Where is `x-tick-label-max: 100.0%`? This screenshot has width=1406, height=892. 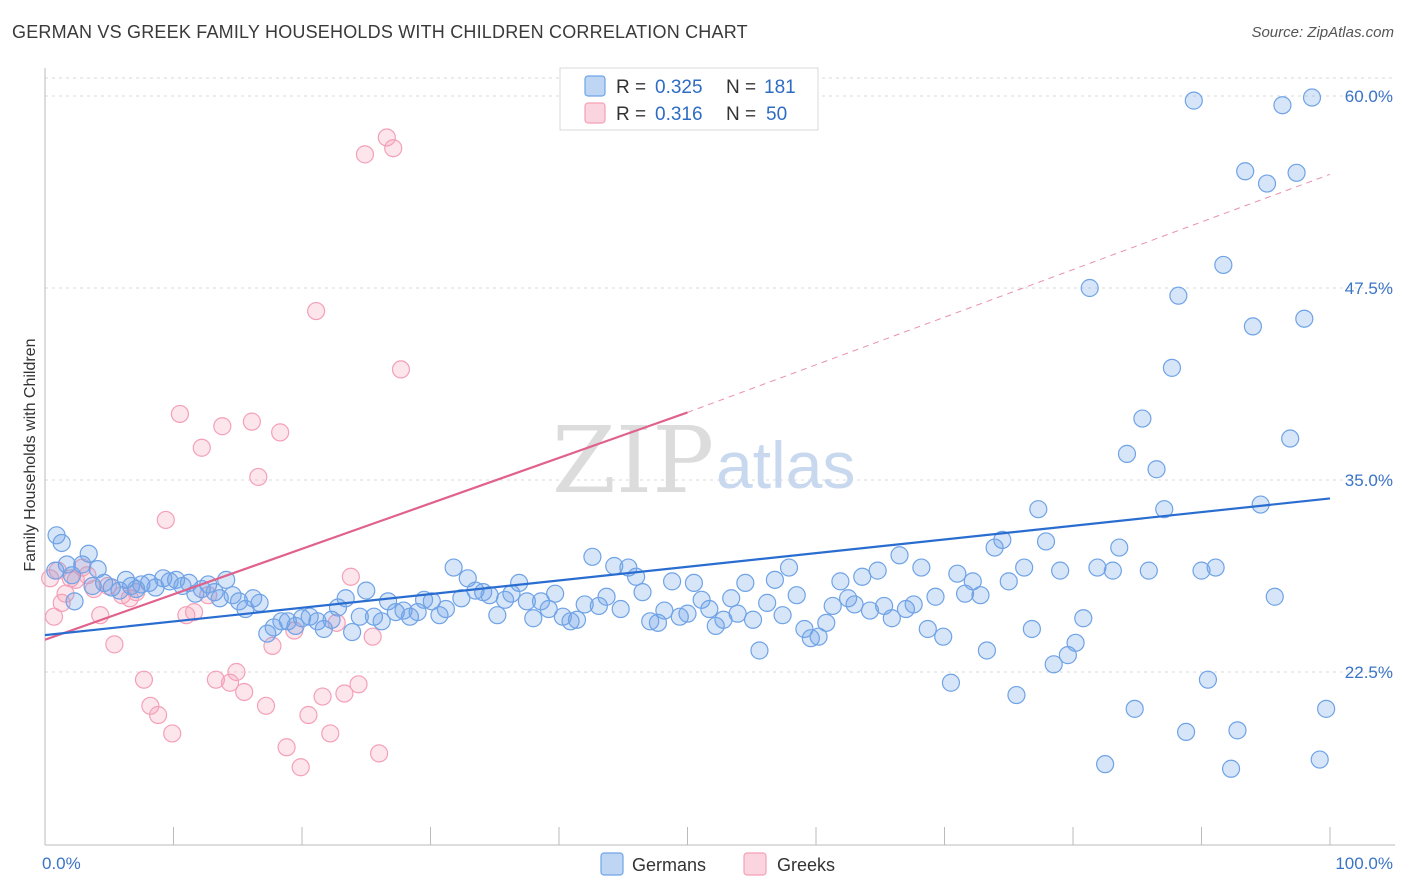 x-tick-label-max: 100.0% is located at coordinates (1364, 863).